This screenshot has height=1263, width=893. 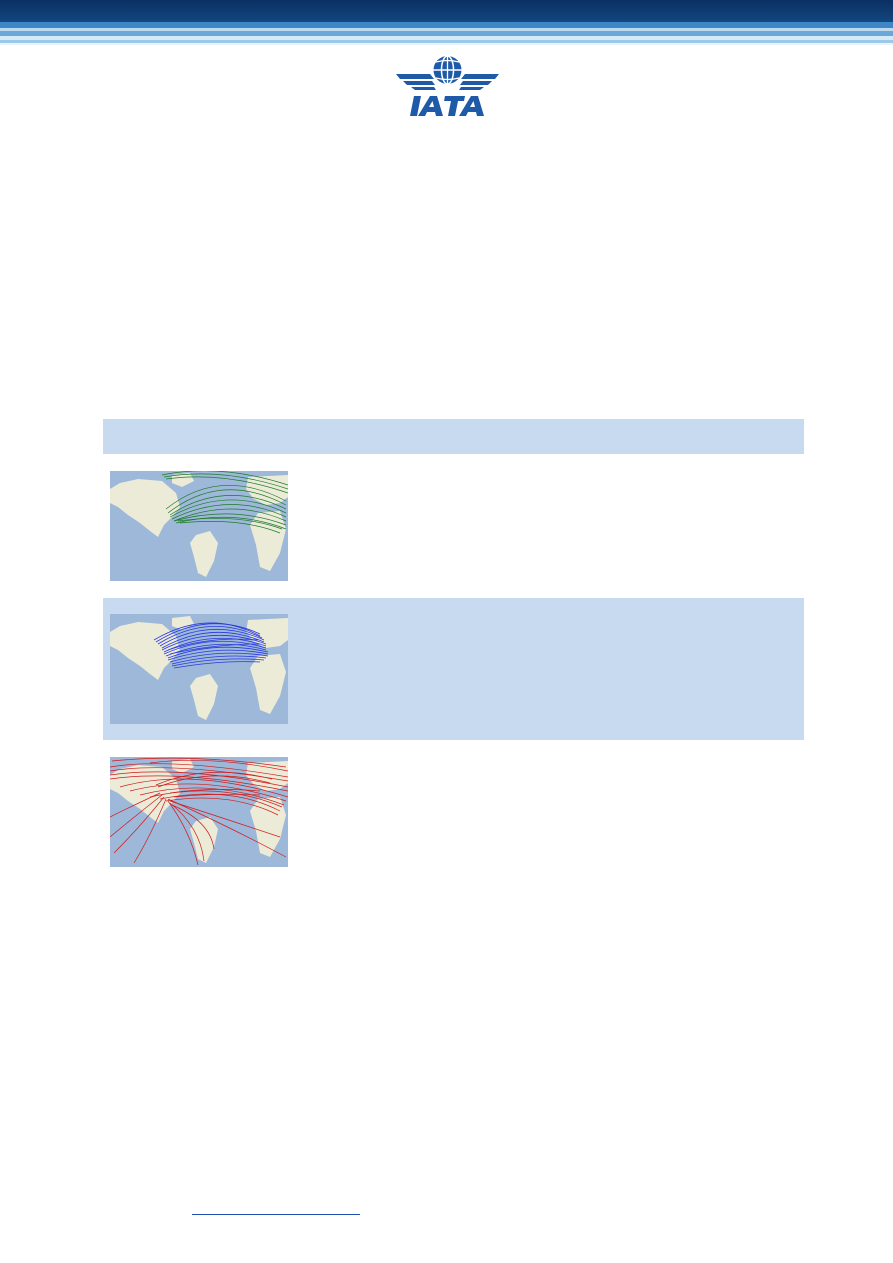 I want to click on iata-logo, so click(x=447, y=85).